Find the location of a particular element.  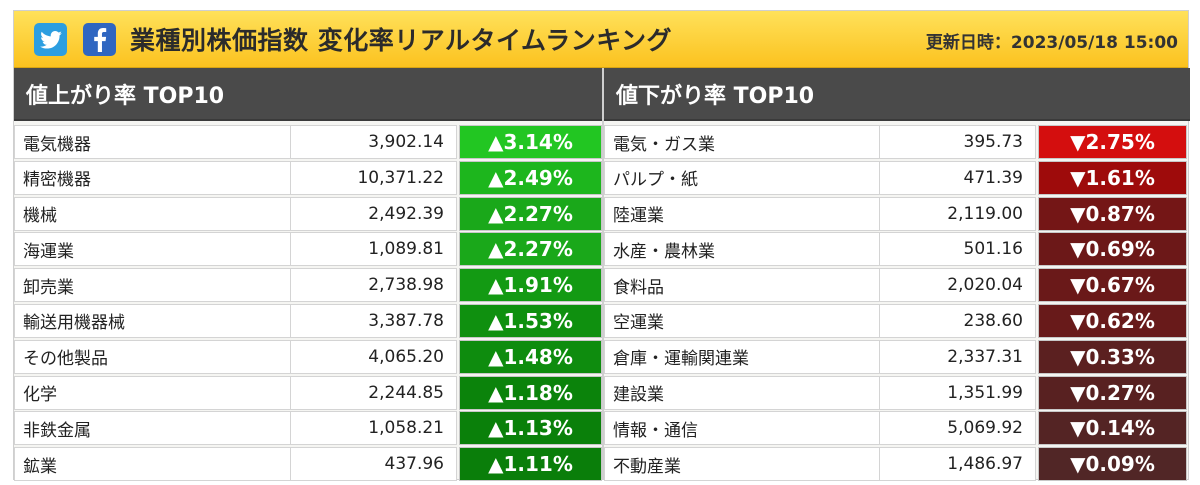

index-value: 2,337.31 is located at coordinates (958, 356).